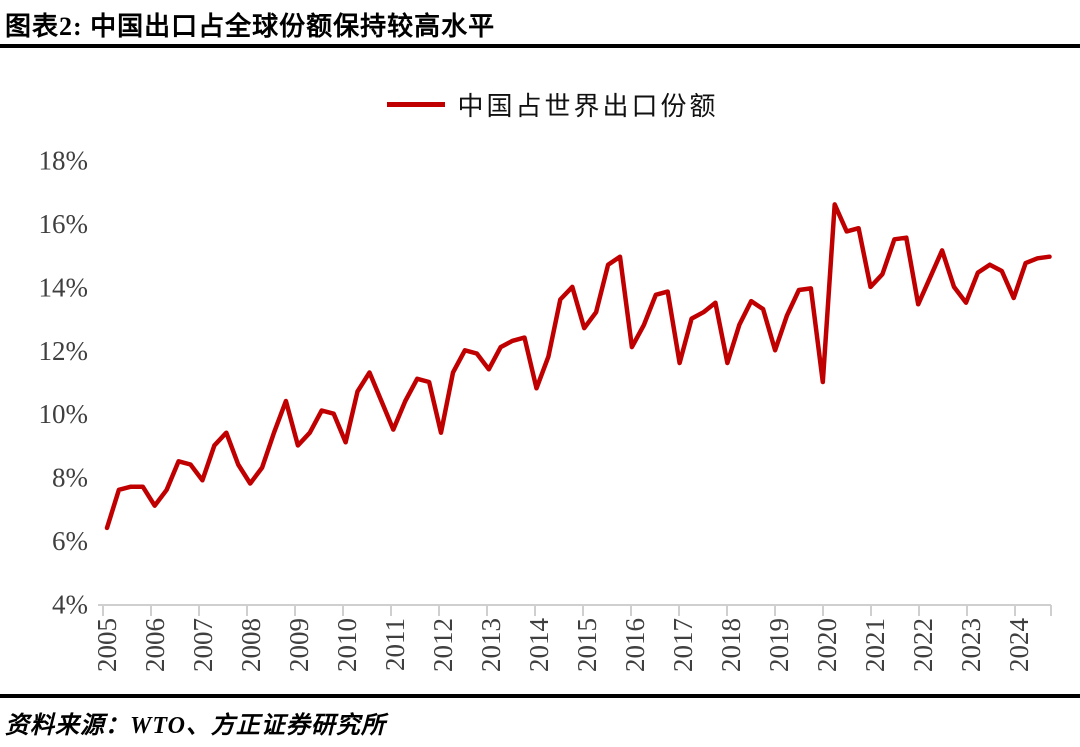 The image size is (1080, 747). I want to click on x-axis-label: 2015, so click(587, 645).